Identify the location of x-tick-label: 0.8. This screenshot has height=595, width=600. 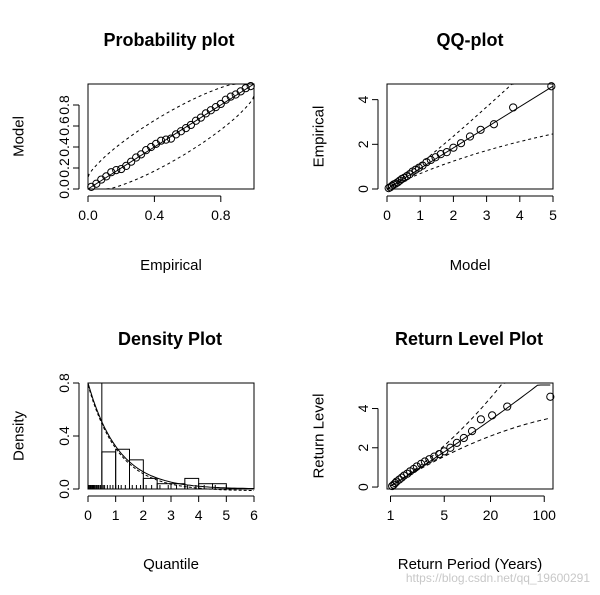
(221, 215).